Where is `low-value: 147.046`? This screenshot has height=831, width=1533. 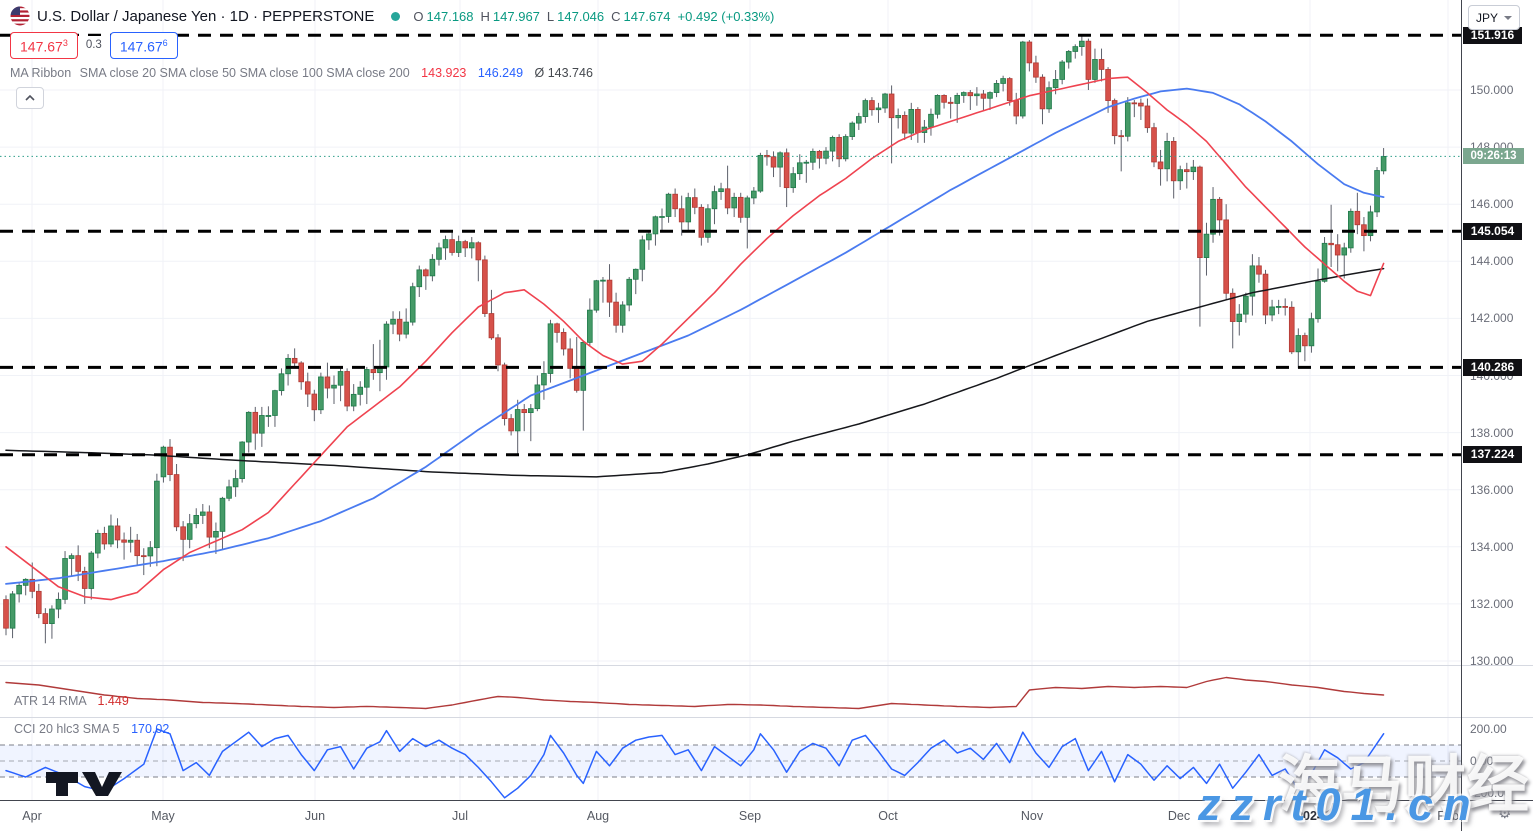
low-value: 147.046 is located at coordinates (581, 16).